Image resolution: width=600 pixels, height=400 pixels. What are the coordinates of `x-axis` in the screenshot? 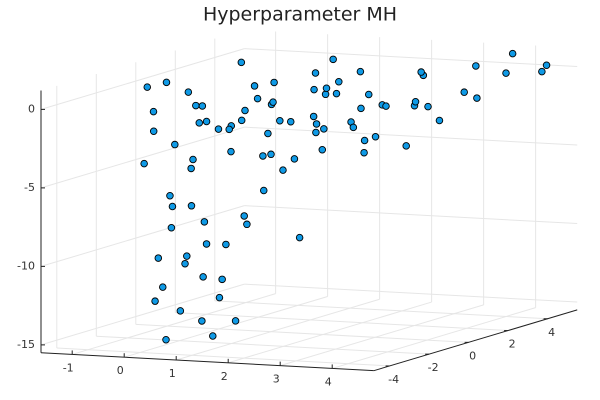 It's located at (207, 362).